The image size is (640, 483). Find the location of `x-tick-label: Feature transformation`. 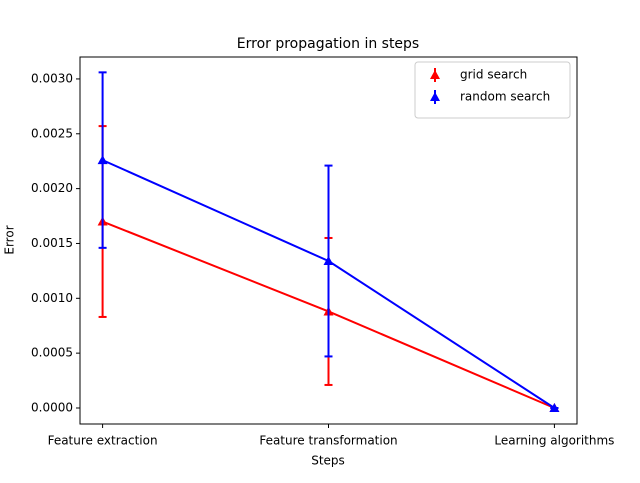

x-tick-label: Feature transformation is located at coordinates (328, 441).